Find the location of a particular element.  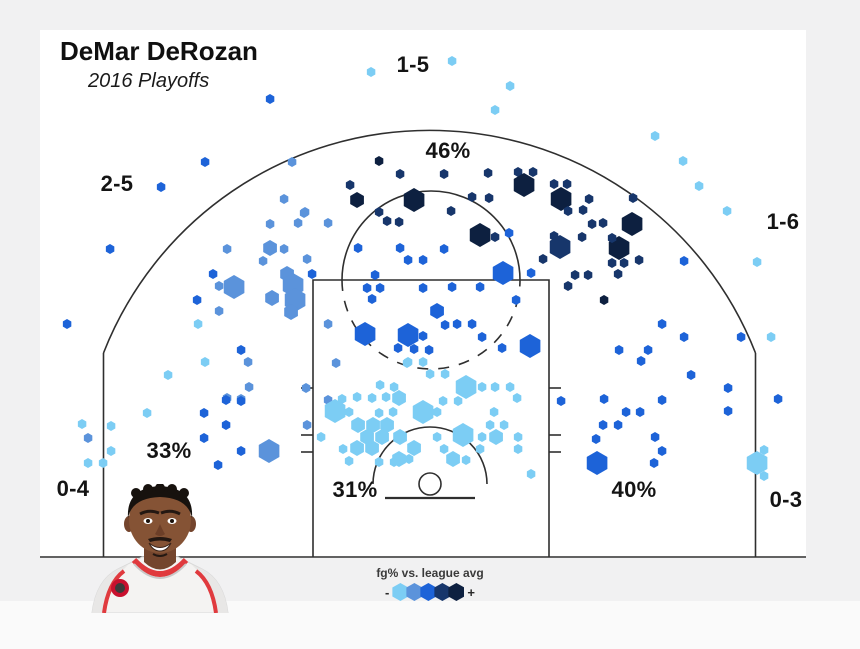

paint-rect is located at coordinates (431, 418).